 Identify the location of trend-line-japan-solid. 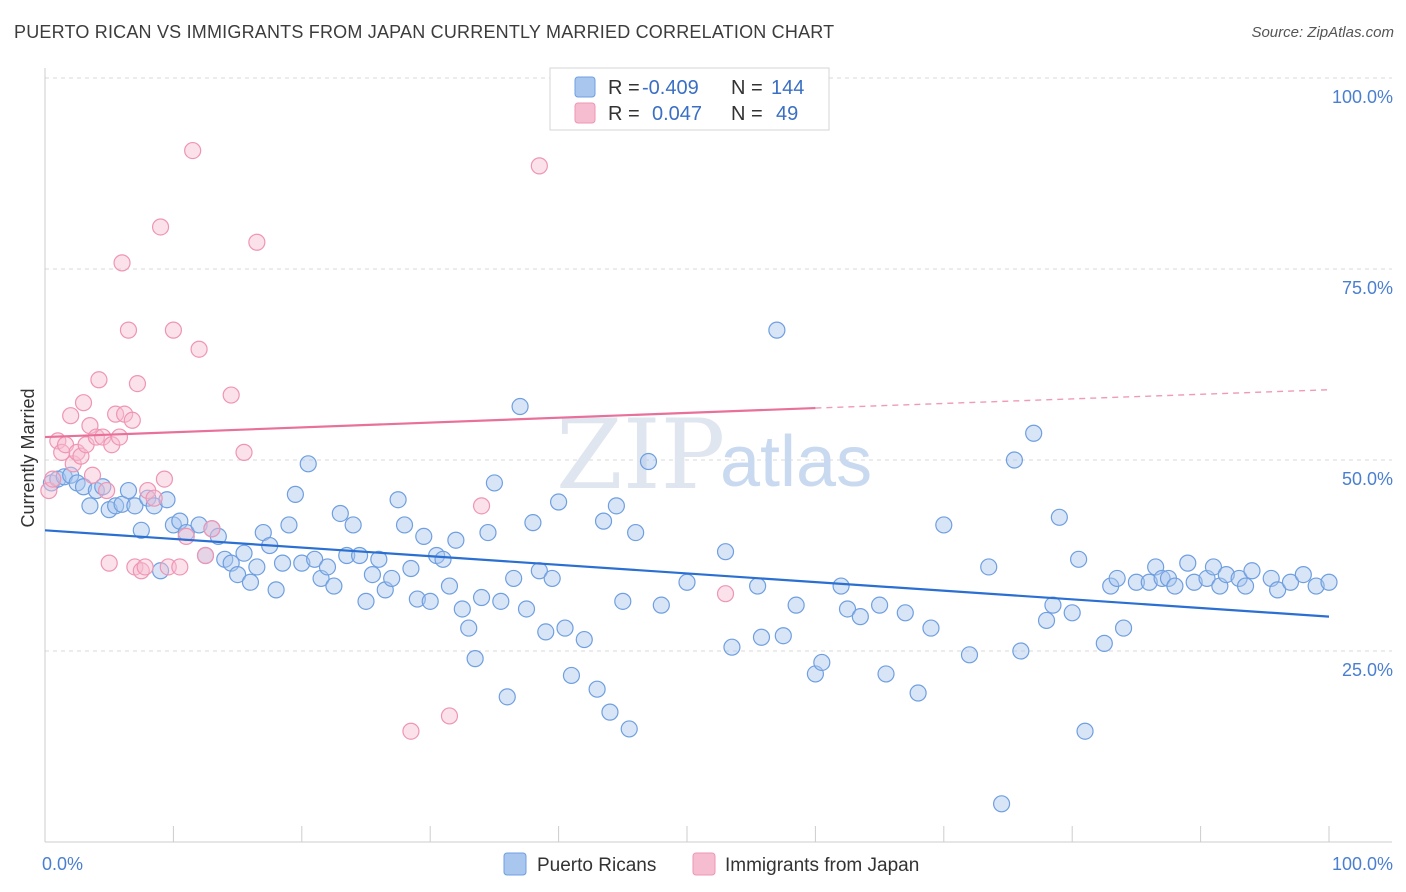
(430, 422).